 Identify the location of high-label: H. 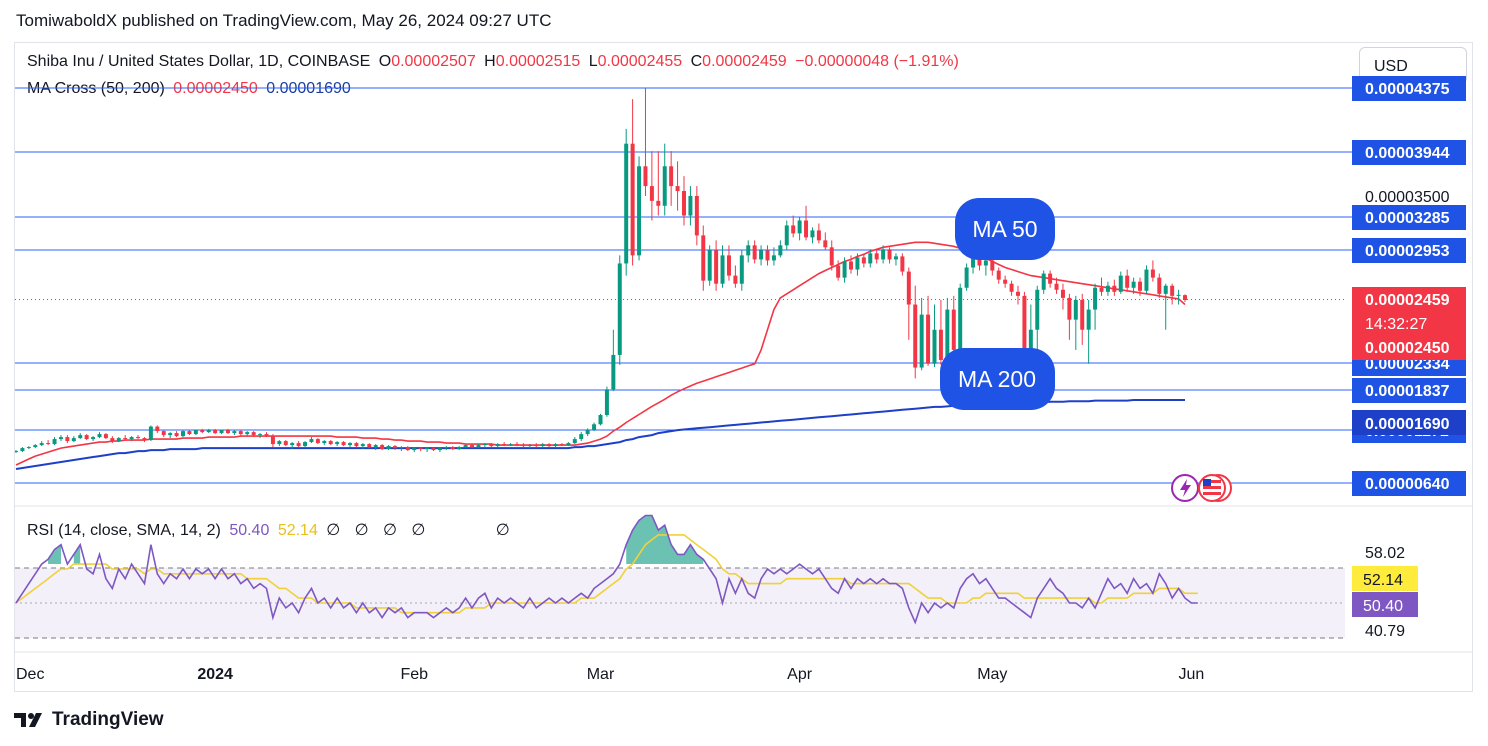
(490, 61).